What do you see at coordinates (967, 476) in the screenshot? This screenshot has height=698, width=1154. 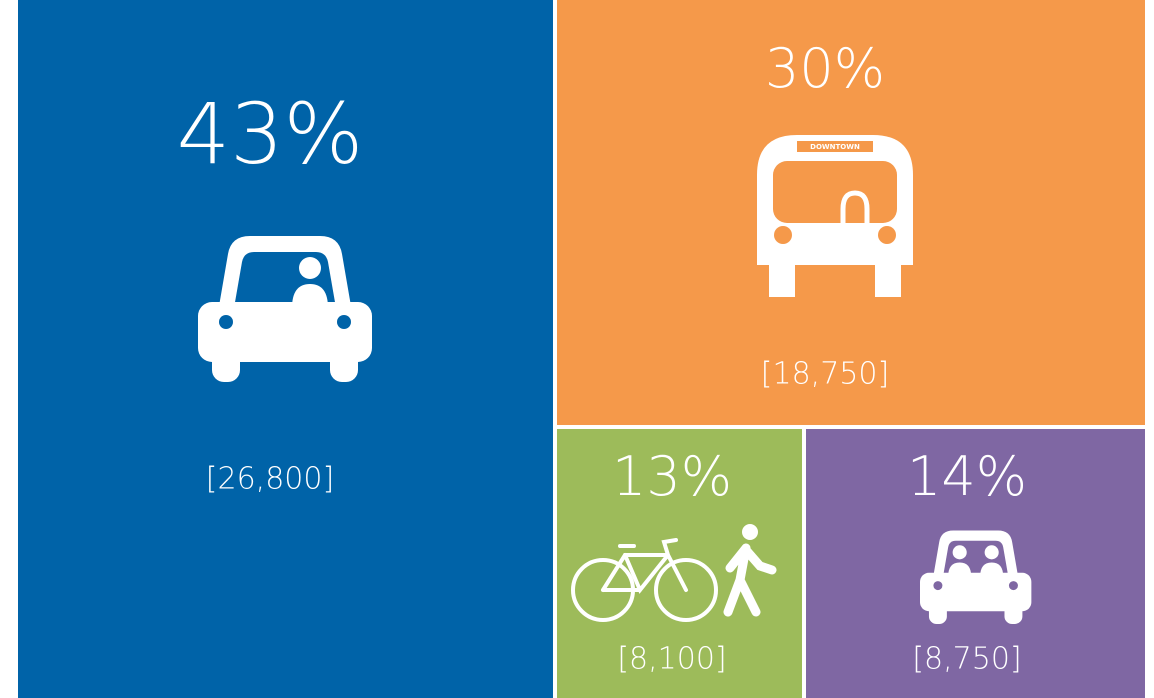 I see `percent-label: 14%` at bounding box center [967, 476].